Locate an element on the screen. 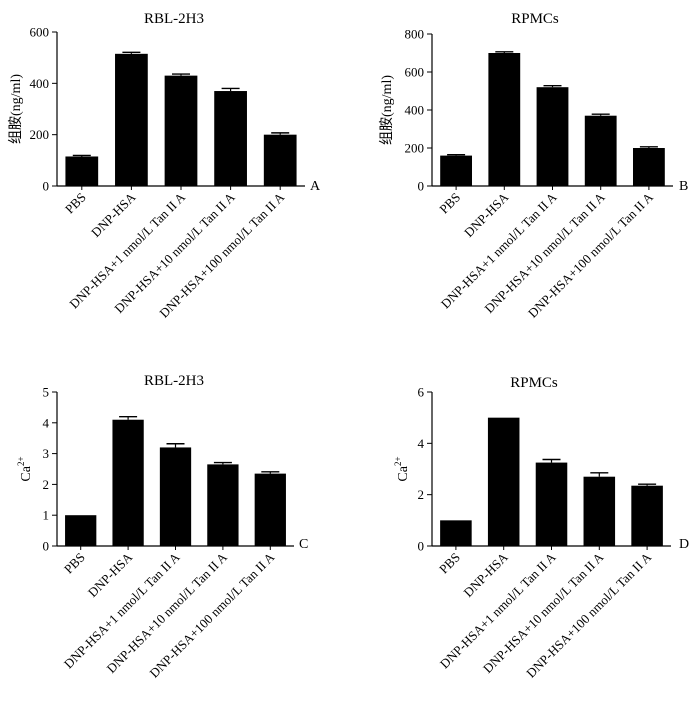 The height and width of the screenshot is (716, 700). y-tick-label: 3 is located at coordinates (46, 453).